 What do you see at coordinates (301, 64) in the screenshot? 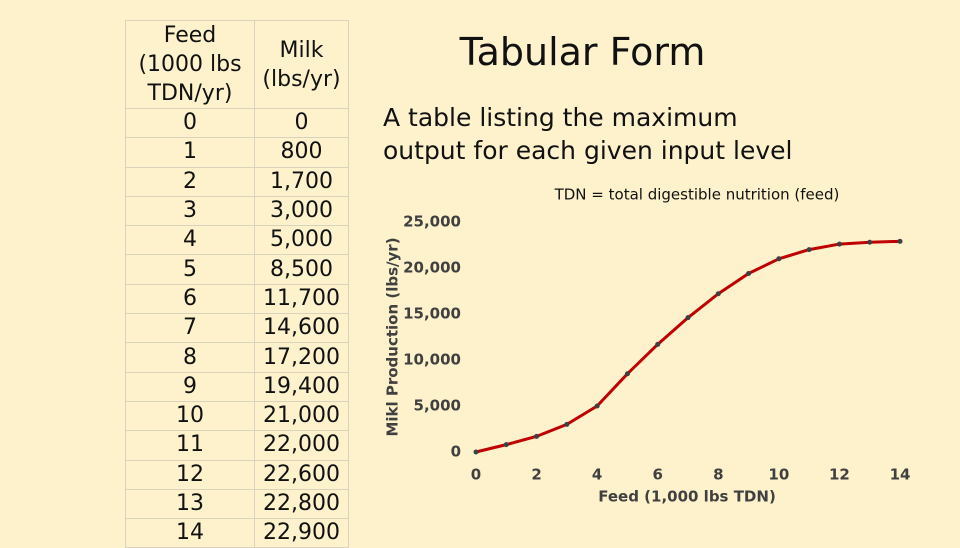
I see `table-header: Milk (lbs/yr)` at bounding box center [301, 64].